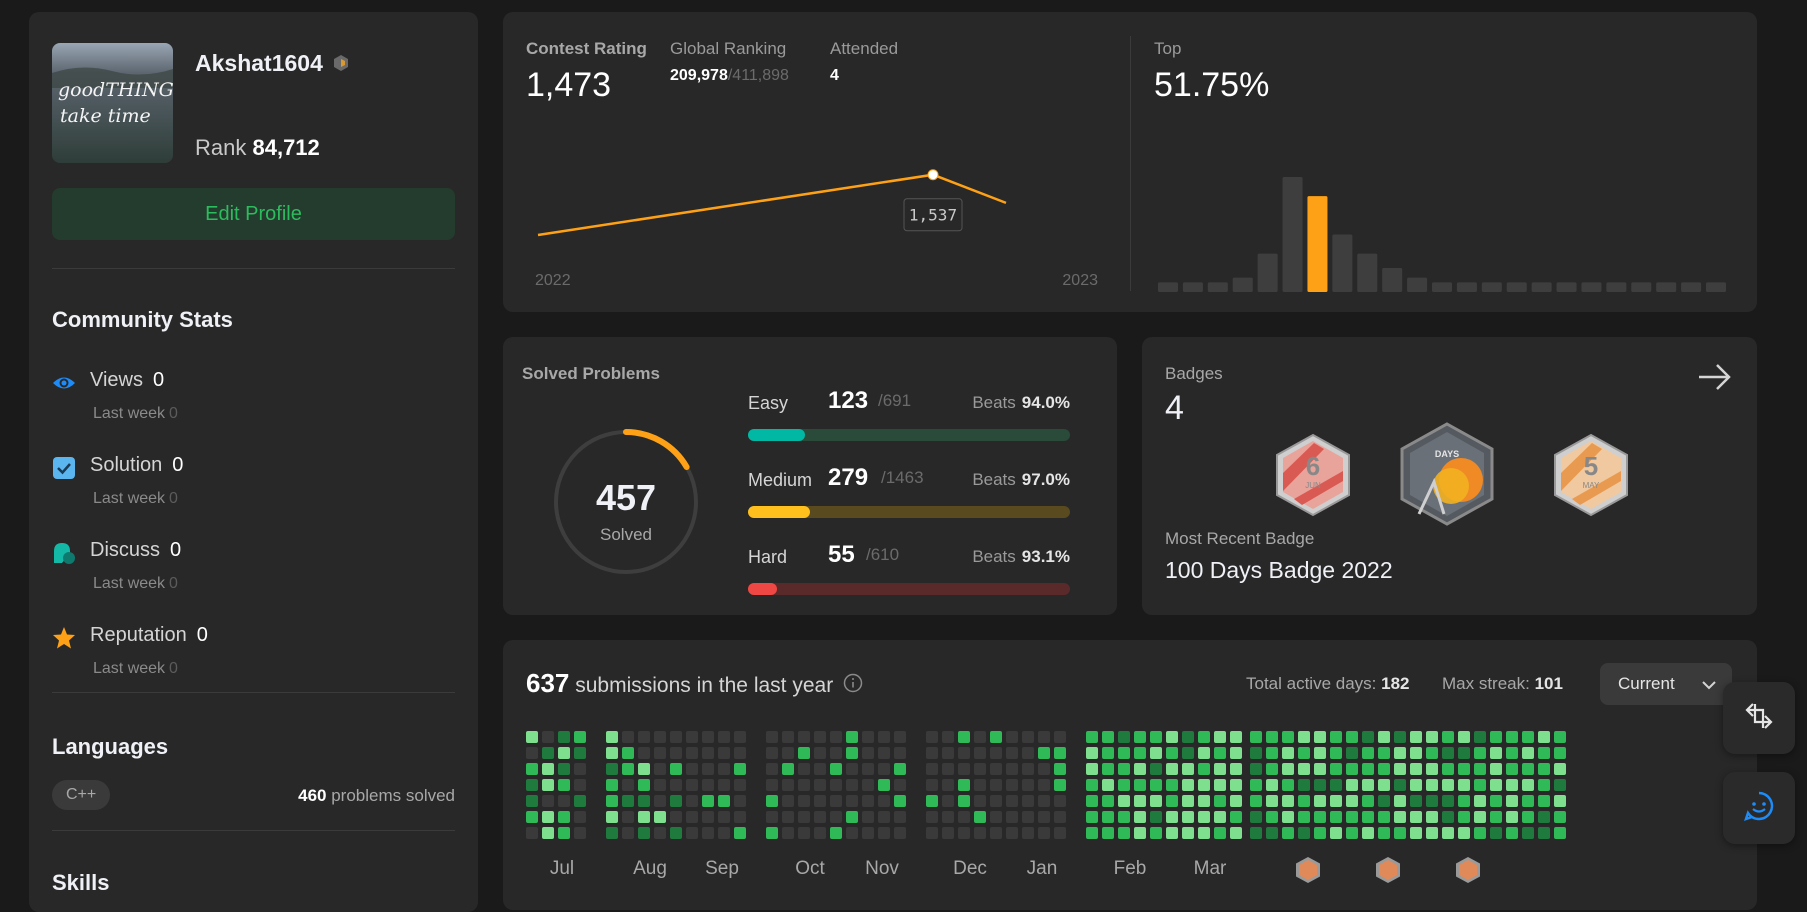 Image resolution: width=1807 pixels, height=912 pixels. I want to click on badge-may: 5 MAY, so click(1591, 475).